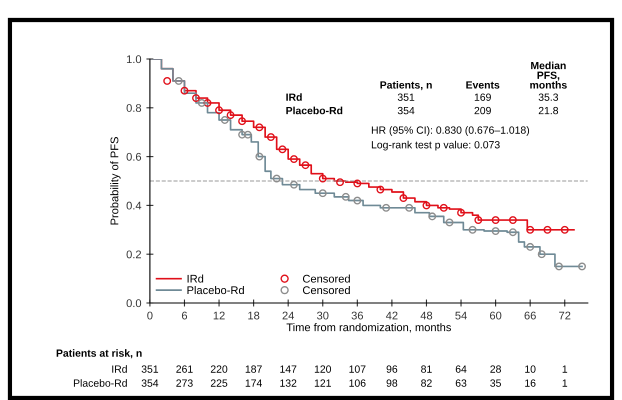 The image size is (622, 400). I want to click on text: 64, so click(461, 369).